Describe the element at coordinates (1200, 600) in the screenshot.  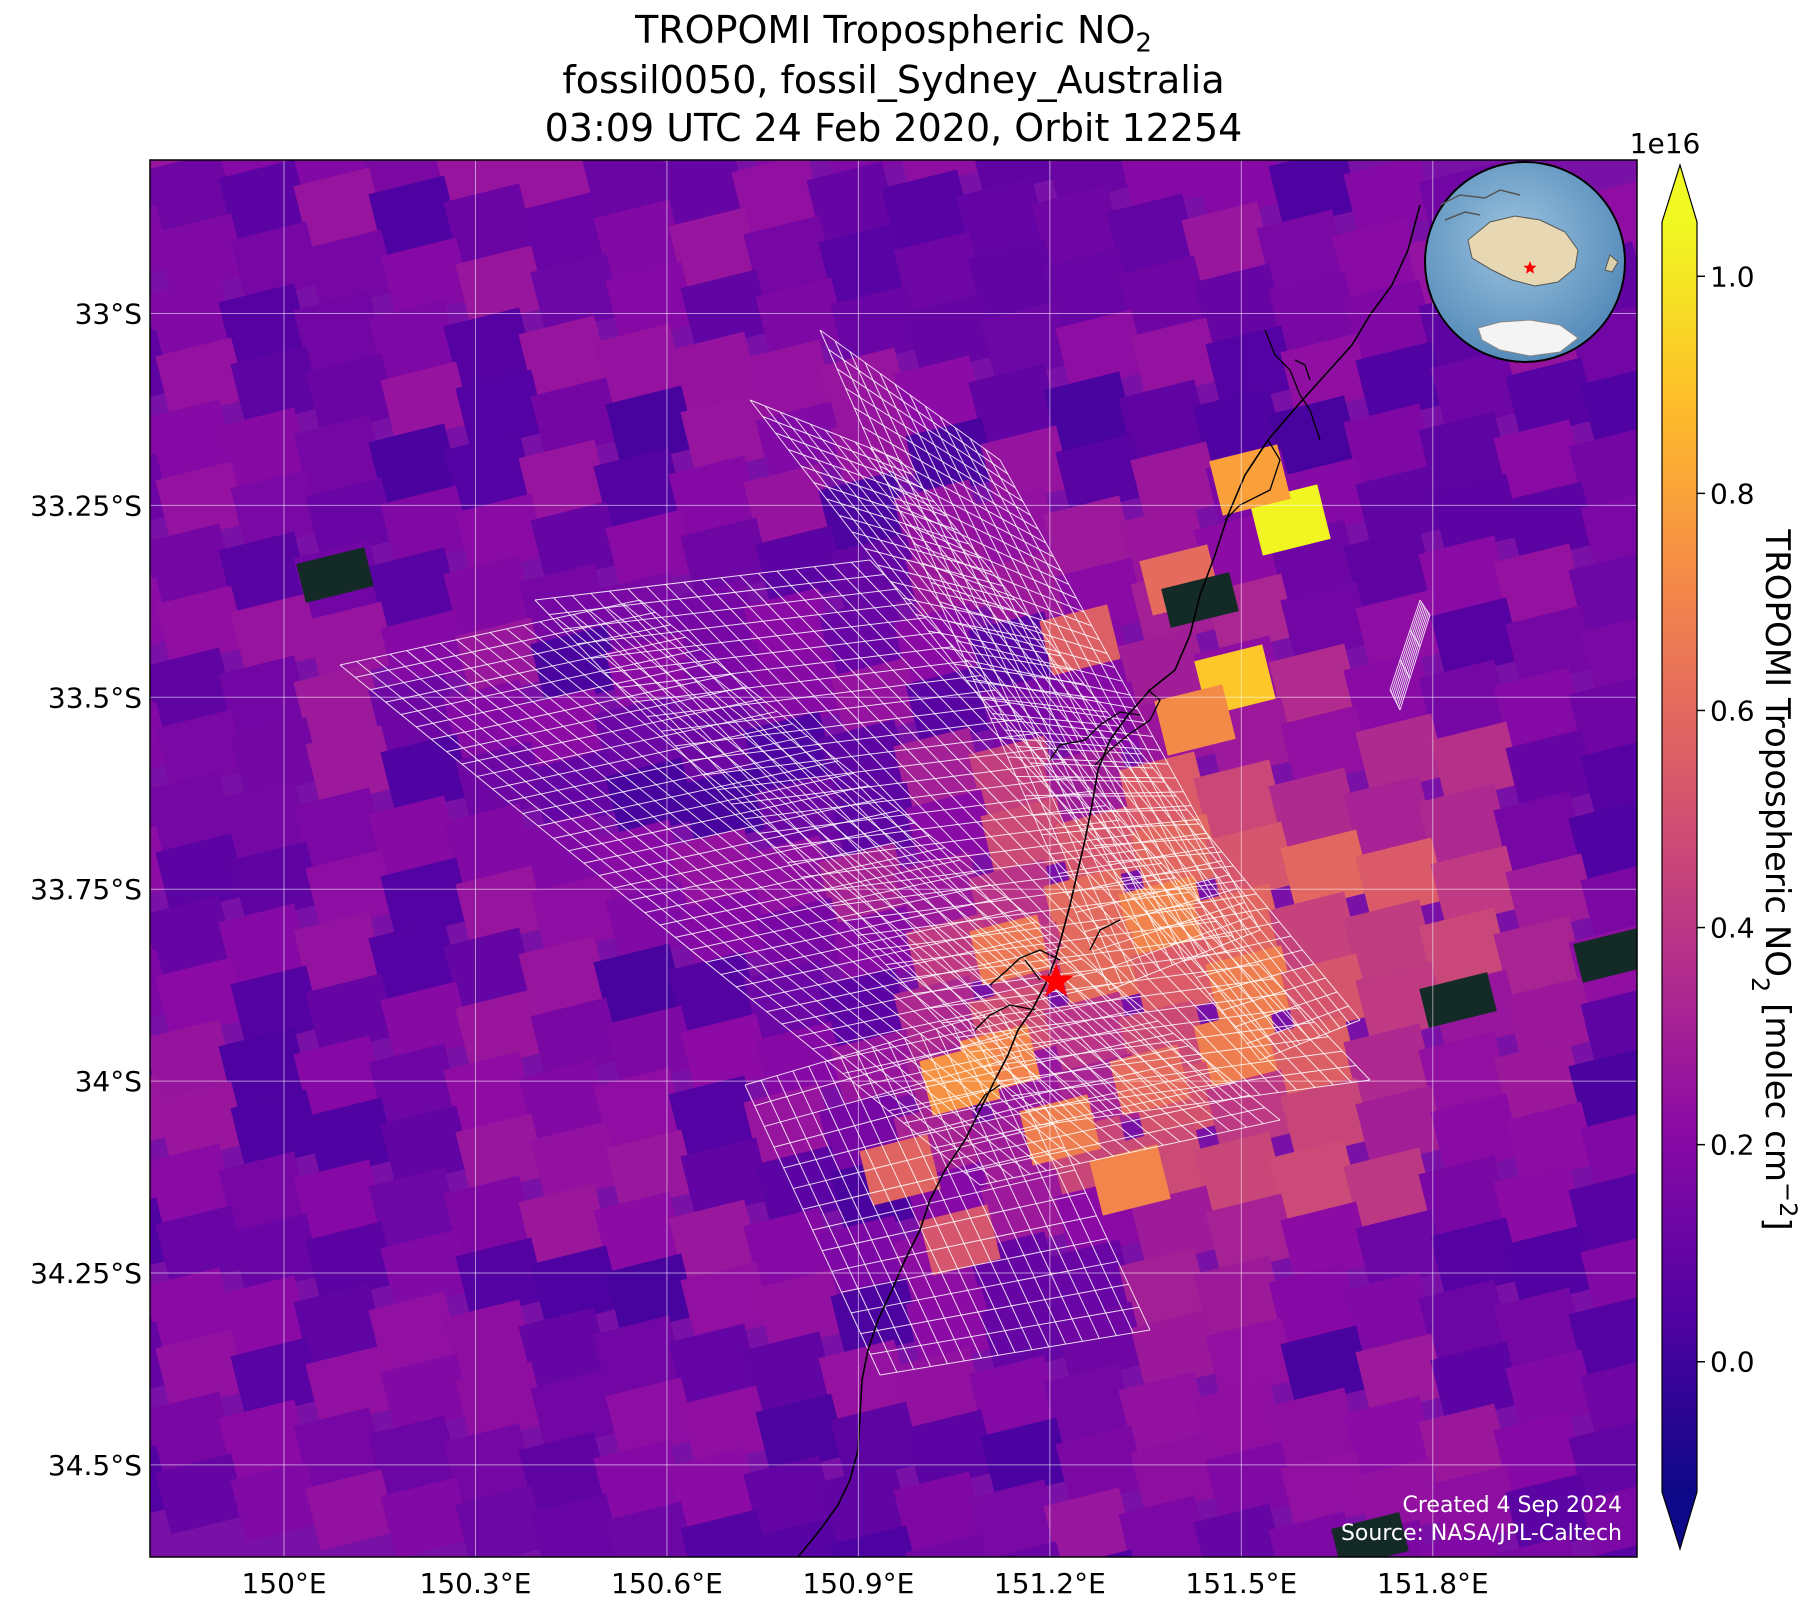
I see `no-data-pixel` at that location.